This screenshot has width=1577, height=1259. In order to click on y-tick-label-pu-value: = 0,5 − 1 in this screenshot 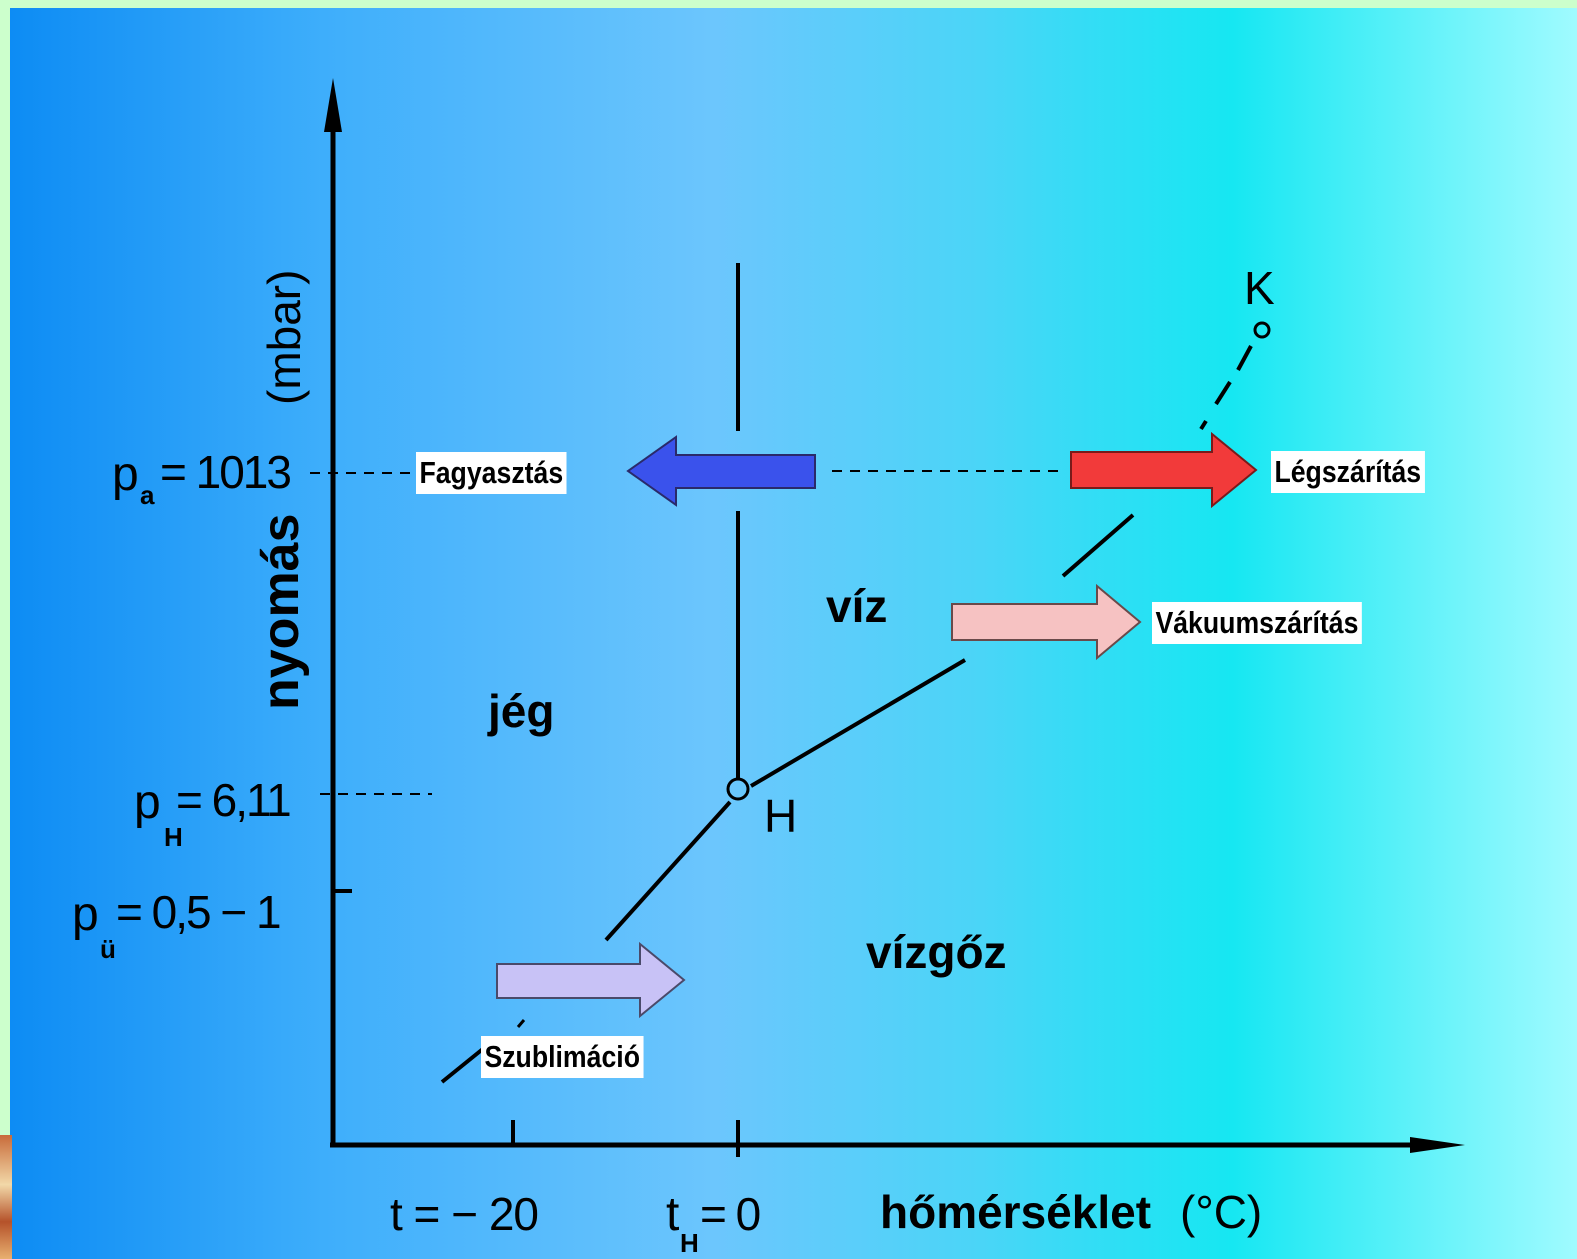, I will do `click(198, 912)`.